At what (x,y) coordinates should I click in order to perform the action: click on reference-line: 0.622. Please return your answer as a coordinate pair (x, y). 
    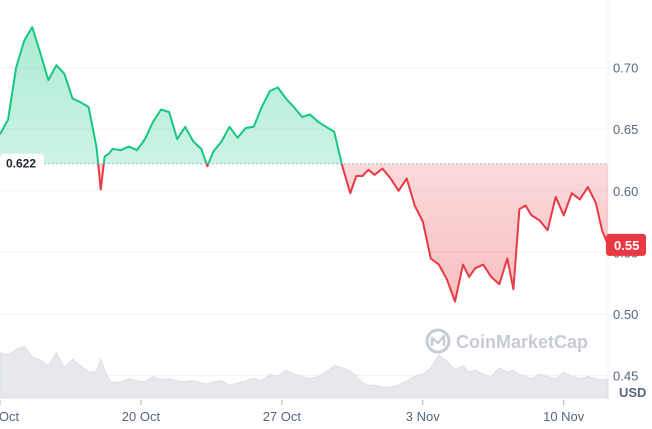
    Looking at the image, I should click on (304, 163).